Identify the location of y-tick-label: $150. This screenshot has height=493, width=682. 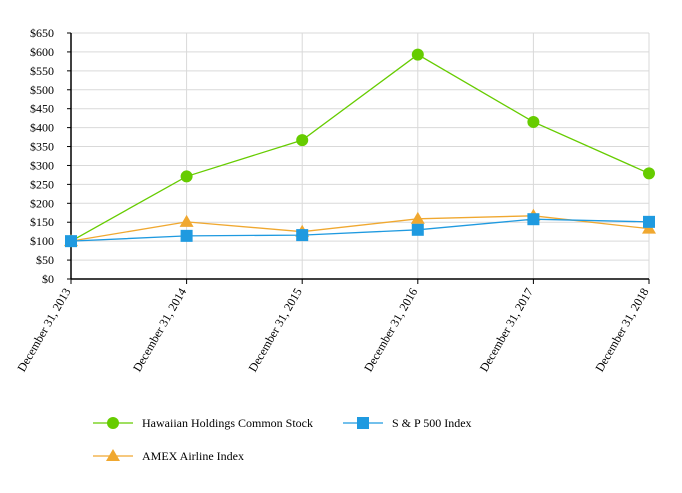
(42, 222).